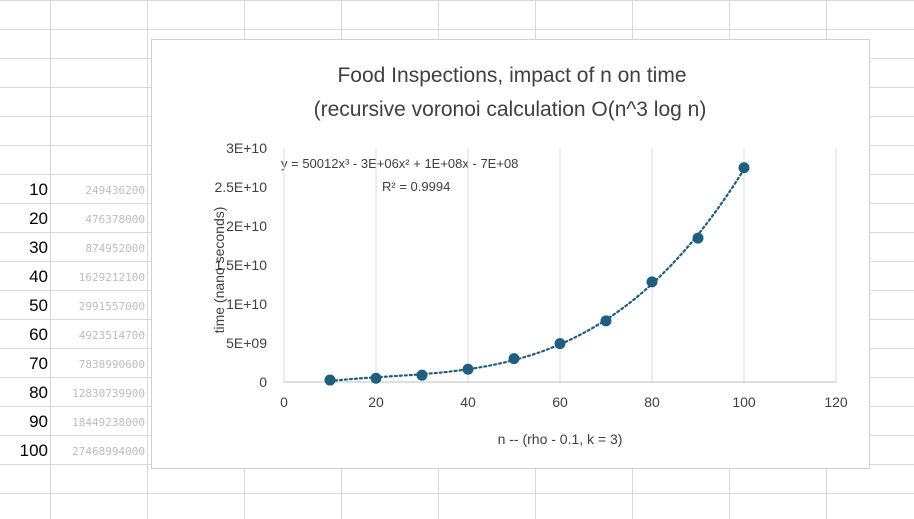 The width and height of the screenshot is (914, 519). Describe the element at coordinates (240, 265) in the screenshot. I see `y-tick-label: 1.5E+10` at that location.